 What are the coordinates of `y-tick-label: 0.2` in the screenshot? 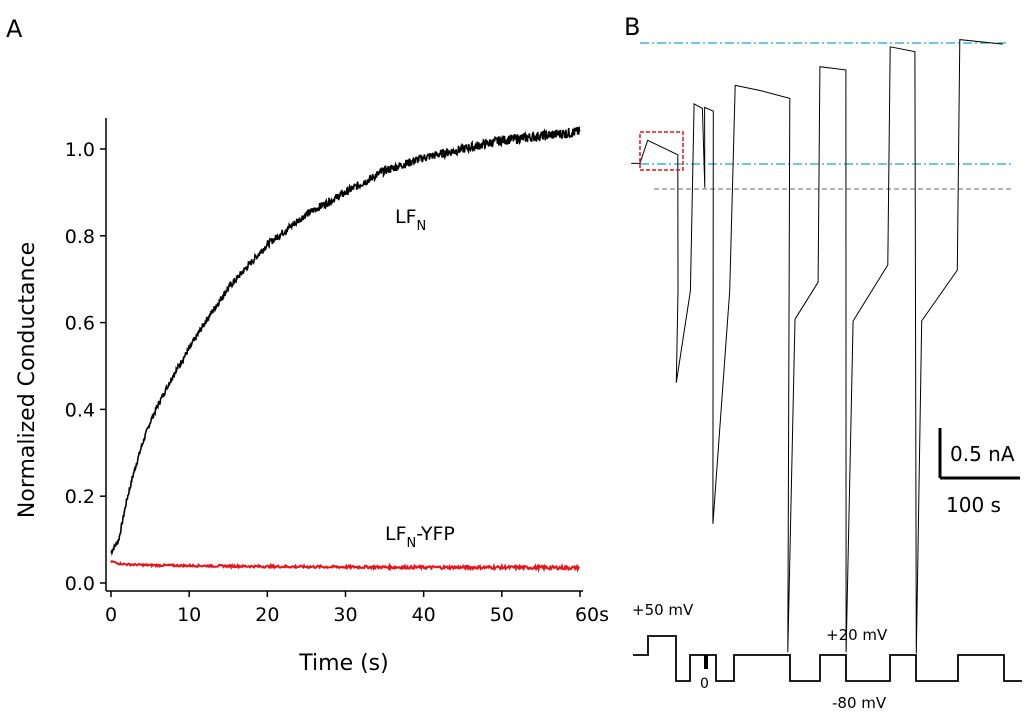 It's located at (80, 497).